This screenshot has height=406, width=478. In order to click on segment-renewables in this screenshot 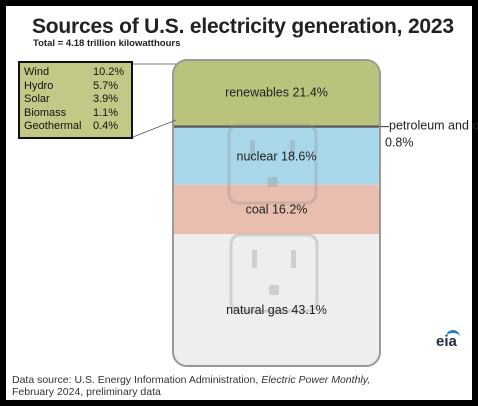, I will do `click(276, 93)`.